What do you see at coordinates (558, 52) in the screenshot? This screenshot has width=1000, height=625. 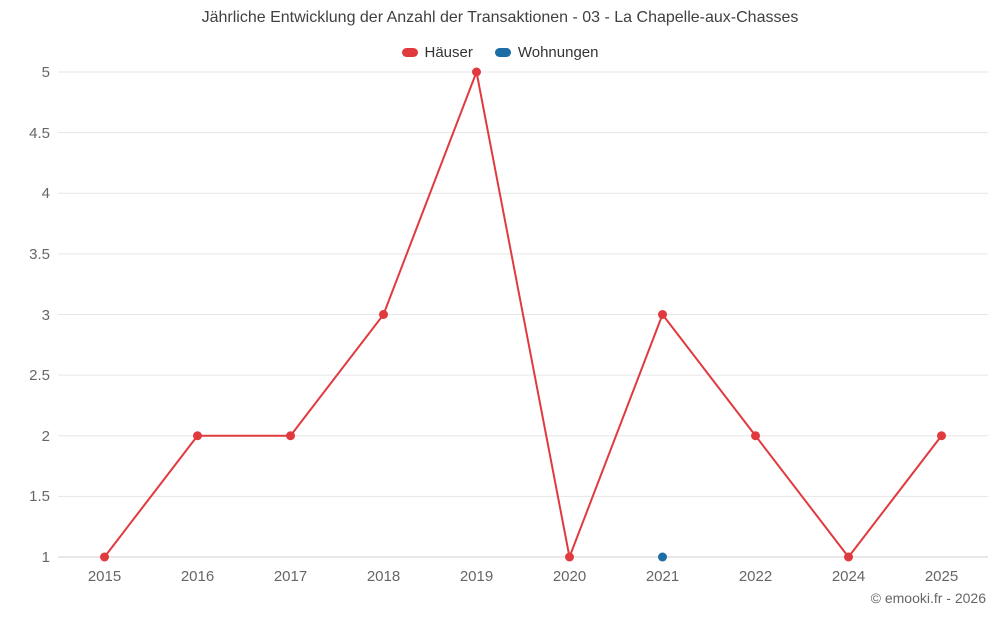 I see `legend-label-wohnungen: Wohnungen` at bounding box center [558, 52].